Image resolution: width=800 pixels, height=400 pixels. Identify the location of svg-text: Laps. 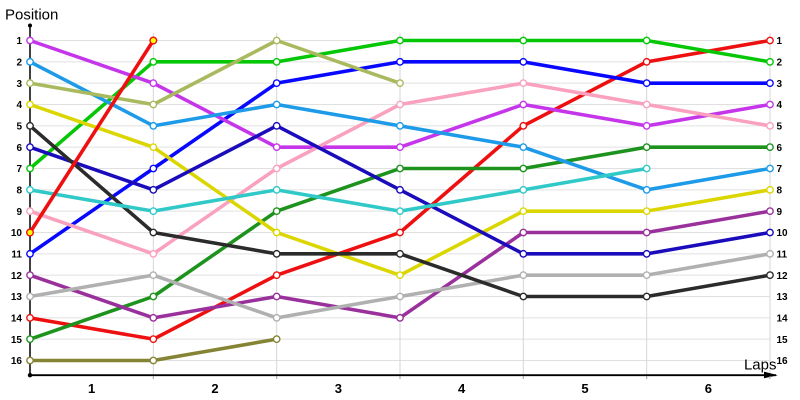
(760, 365).